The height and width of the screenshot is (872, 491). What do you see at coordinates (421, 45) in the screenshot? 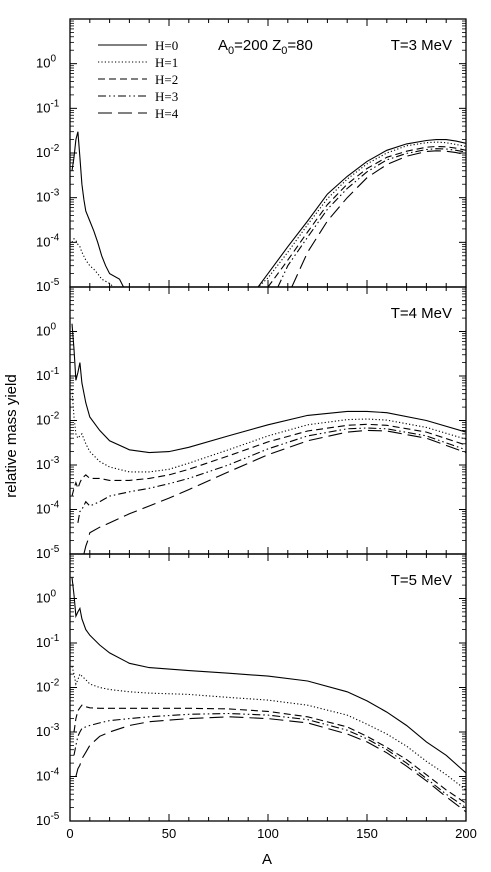
I see `temperature-label: T=3 MeV` at bounding box center [421, 45].